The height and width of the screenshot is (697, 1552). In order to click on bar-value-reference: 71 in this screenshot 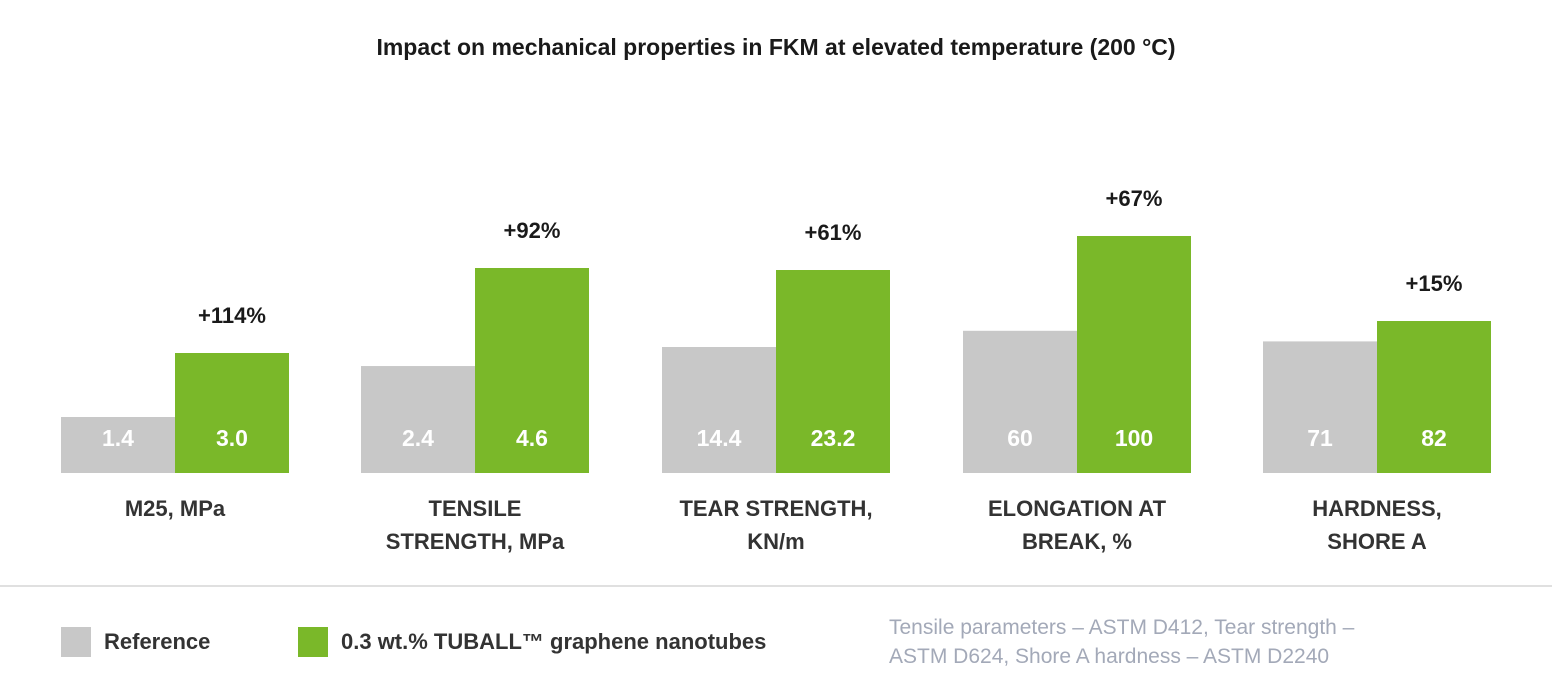, I will do `click(1320, 438)`.